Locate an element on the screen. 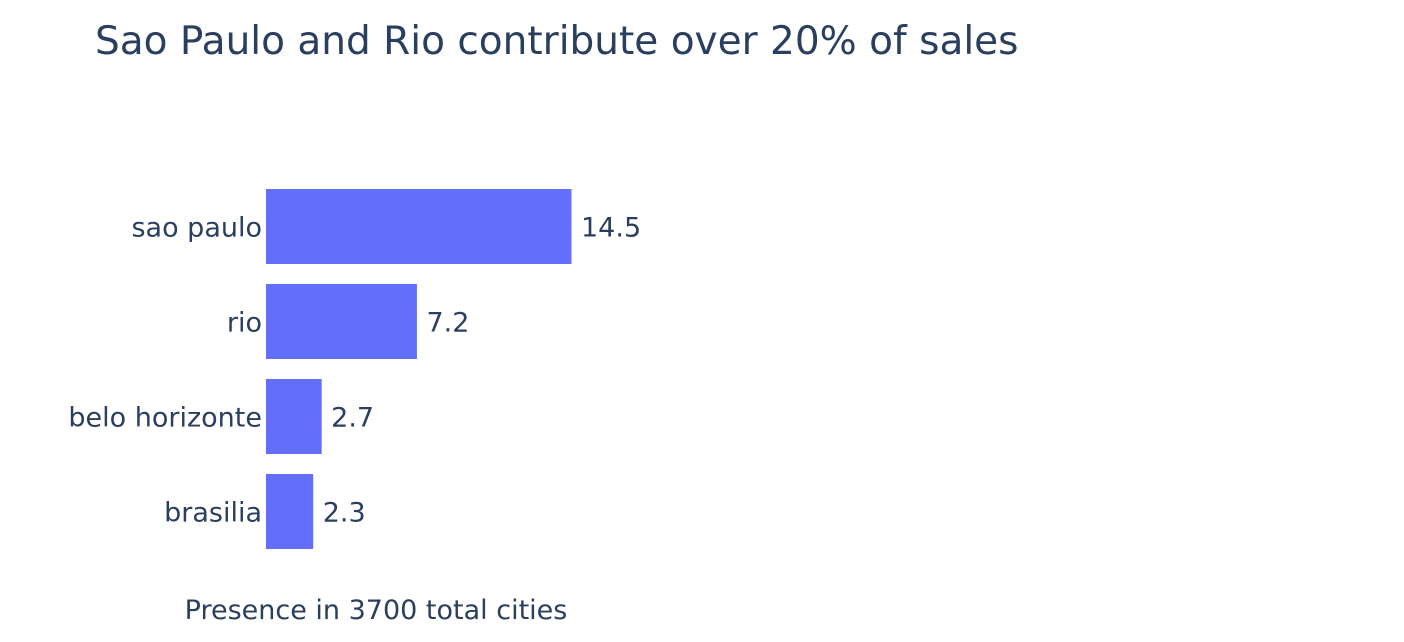 The height and width of the screenshot is (642, 1404). x-axis-title: Presence in 3700 total cities is located at coordinates (376, 610).